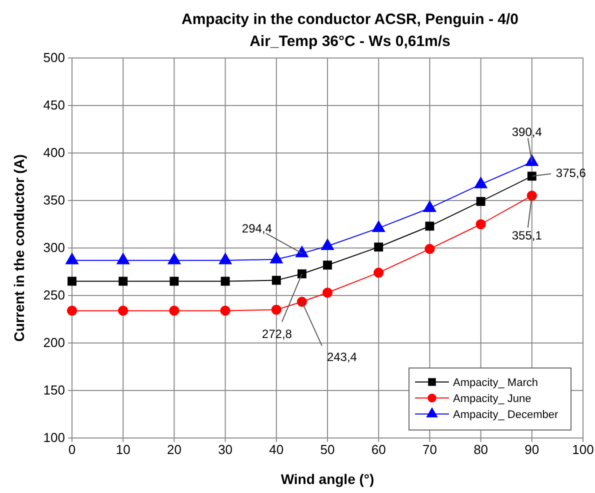 The height and width of the screenshot is (493, 595). What do you see at coordinates (257, 228) in the screenshot?
I see `data-label: 294,4` at bounding box center [257, 228].